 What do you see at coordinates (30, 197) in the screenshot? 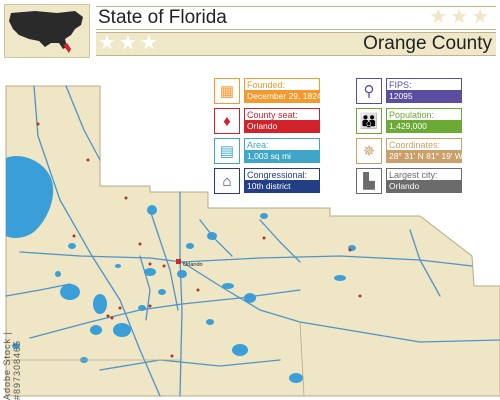
I see `lake-apopka` at bounding box center [30, 197].